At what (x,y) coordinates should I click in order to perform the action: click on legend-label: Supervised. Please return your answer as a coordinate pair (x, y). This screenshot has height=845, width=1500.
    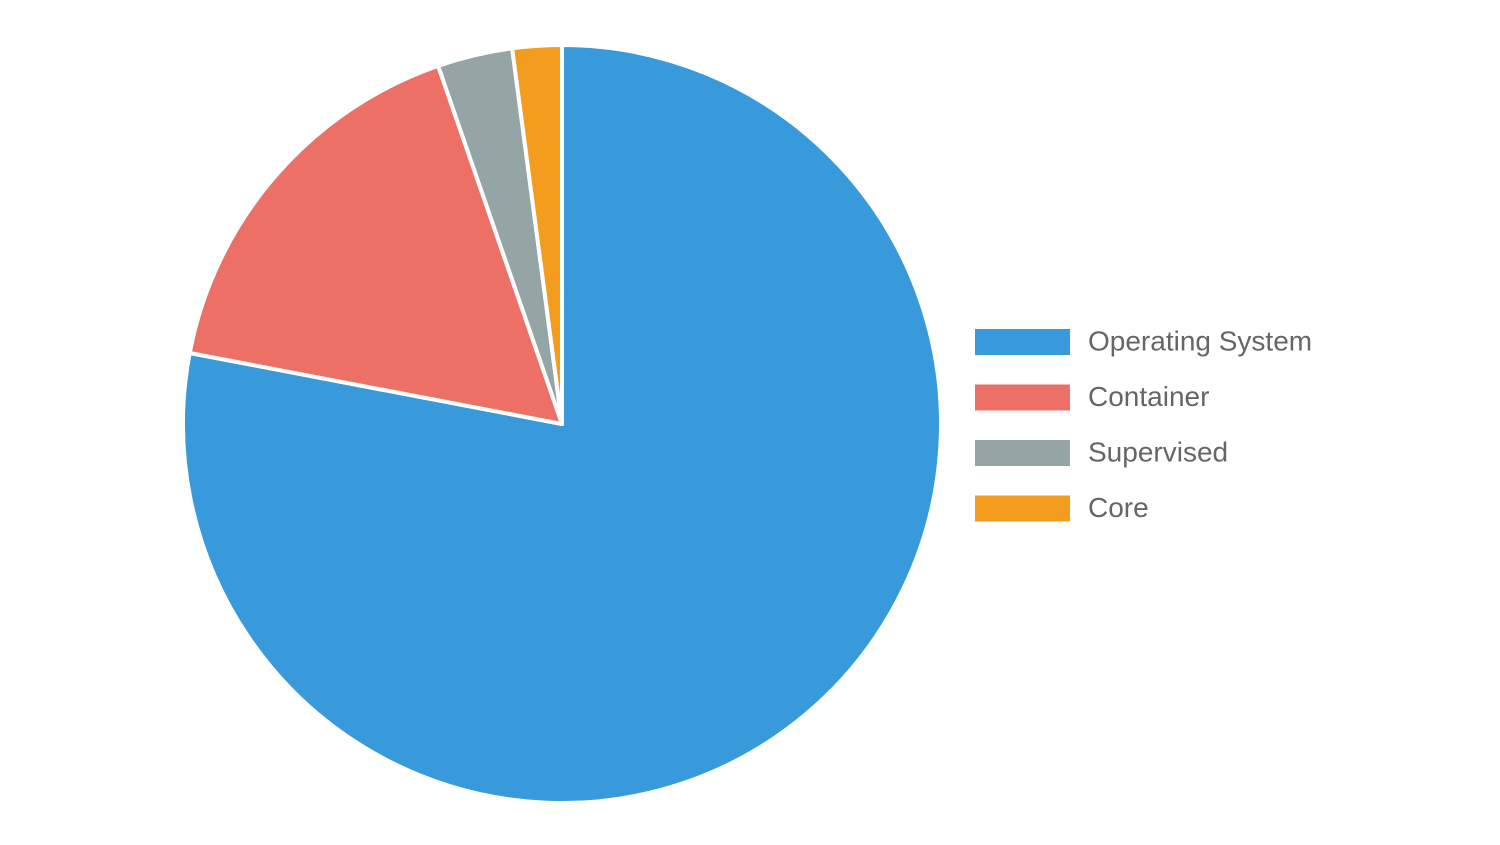
    Looking at the image, I should click on (1158, 451).